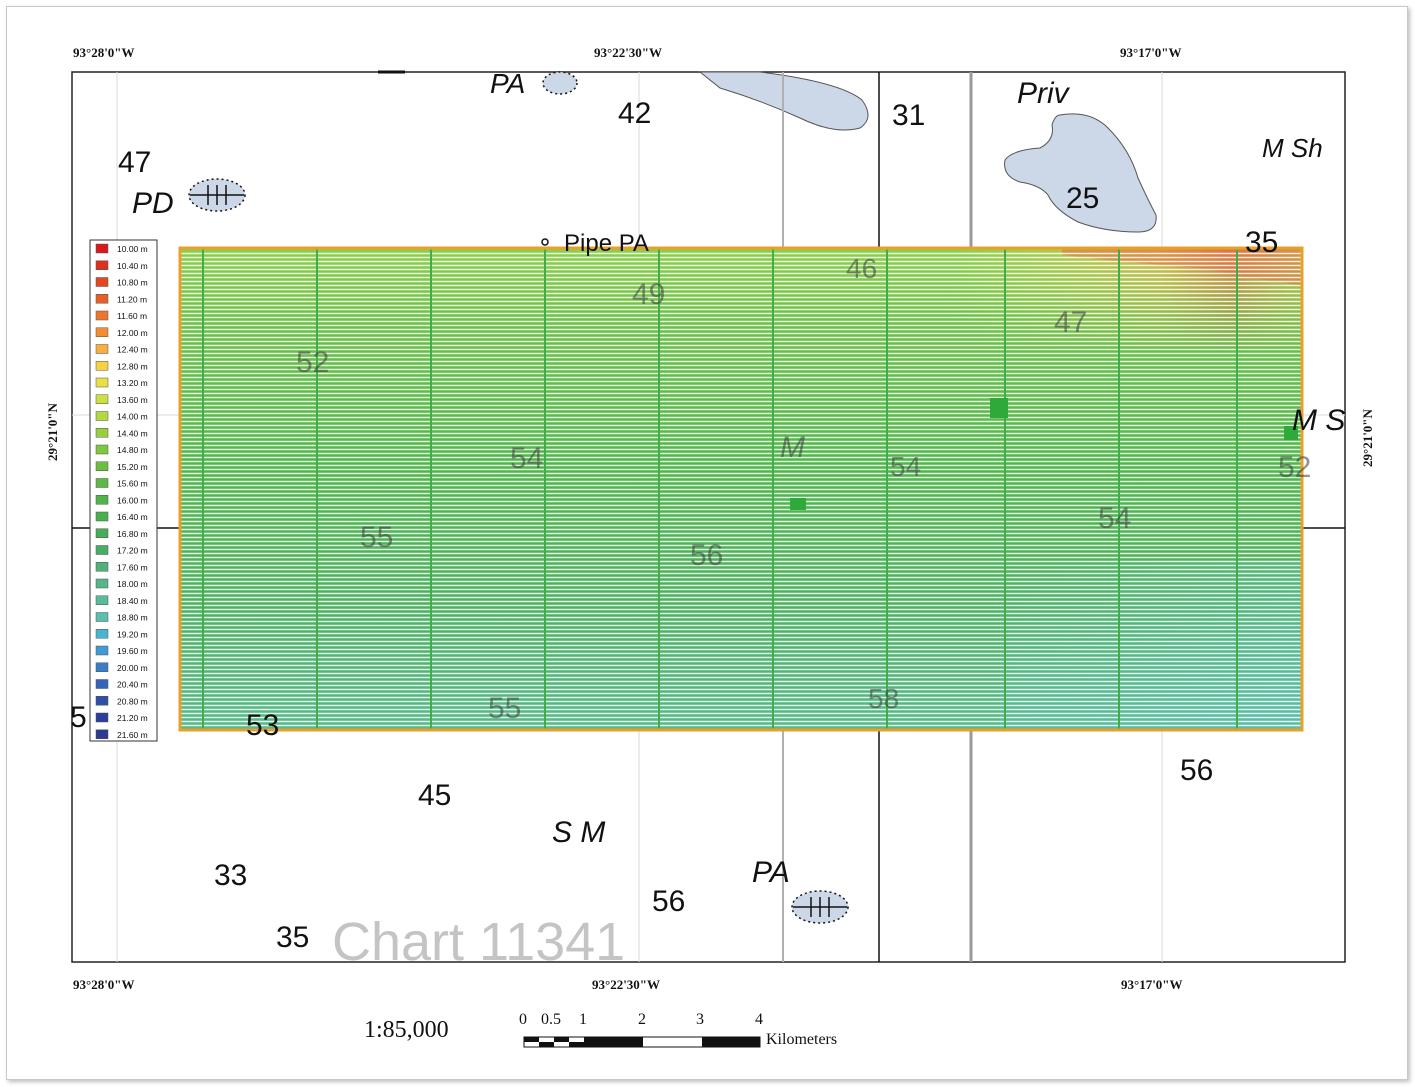 This screenshot has height=1087, width=1415. What do you see at coordinates (628, 52) in the screenshot?
I see `coord-top-center: 93°22'30"W` at bounding box center [628, 52].